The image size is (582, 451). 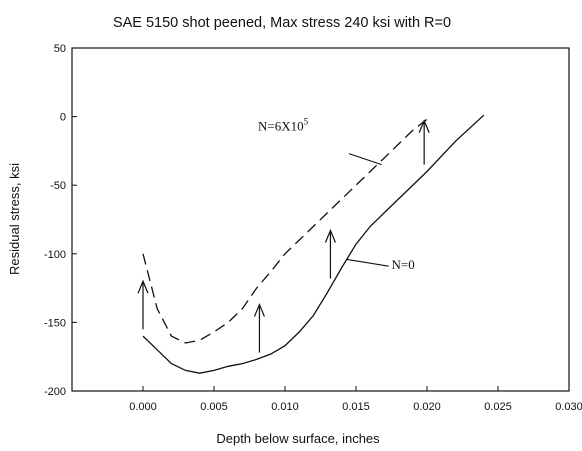 What do you see at coordinates (356, 407) in the screenshot?
I see `x-tick-label: 0.015` at bounding box center [356, 407].